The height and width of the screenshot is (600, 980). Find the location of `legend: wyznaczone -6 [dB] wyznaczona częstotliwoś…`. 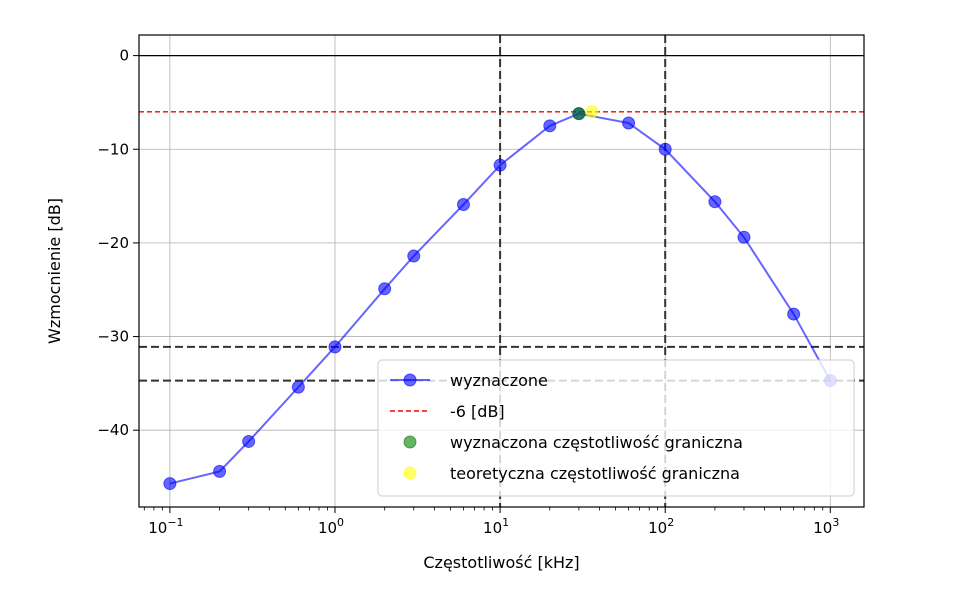

legend: wyznaczone -6 [dB] wyznaczona częstotliwoś… is located at coordinates (616, 428).